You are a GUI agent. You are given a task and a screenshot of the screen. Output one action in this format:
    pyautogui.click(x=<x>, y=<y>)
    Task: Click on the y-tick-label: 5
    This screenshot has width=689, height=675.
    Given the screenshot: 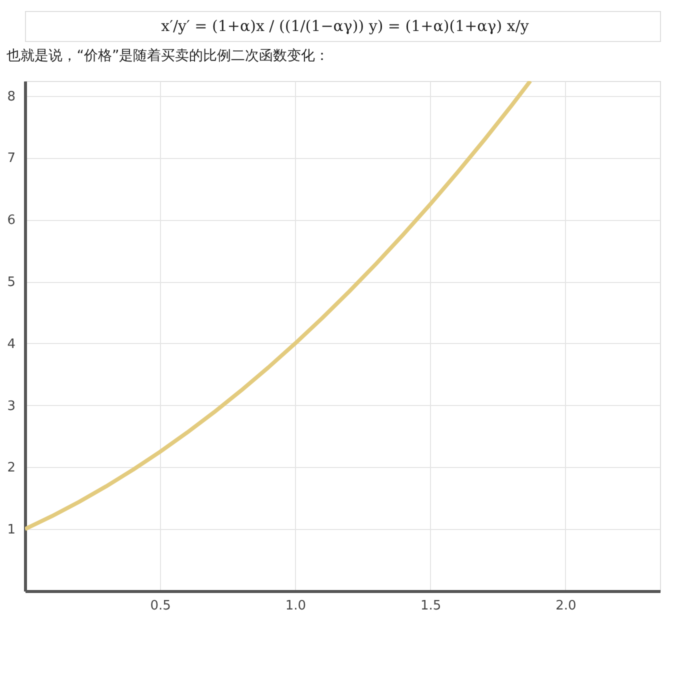 What is the action you would take?
    pyautogui.click(x=11, y=282)
    